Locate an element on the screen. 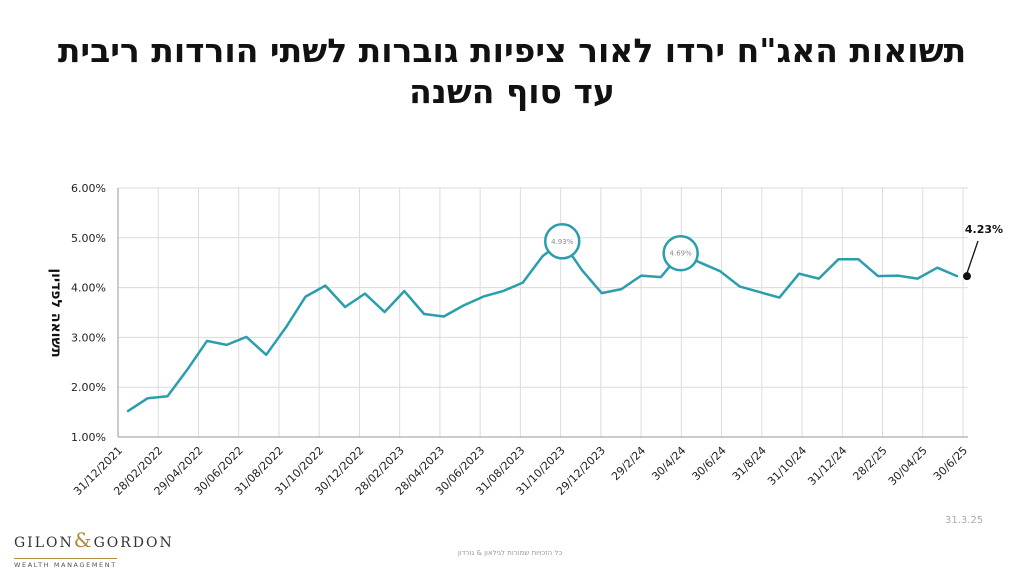  brand-name: GILON&GORDON is located at coordinates (93, 540).